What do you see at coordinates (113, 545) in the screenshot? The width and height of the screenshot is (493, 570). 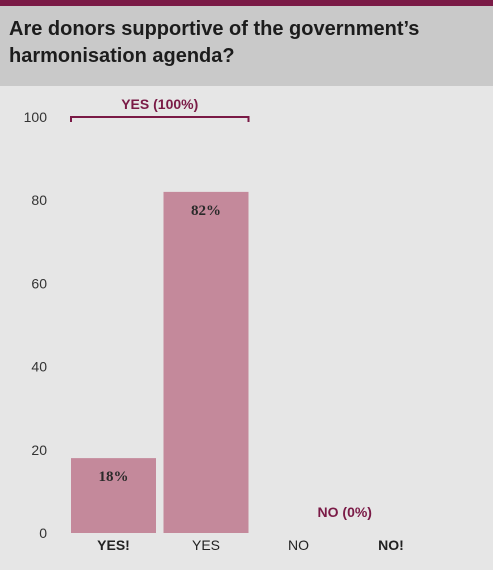 I see `x-tick-label: YES!` at bounding box center [113, 545].